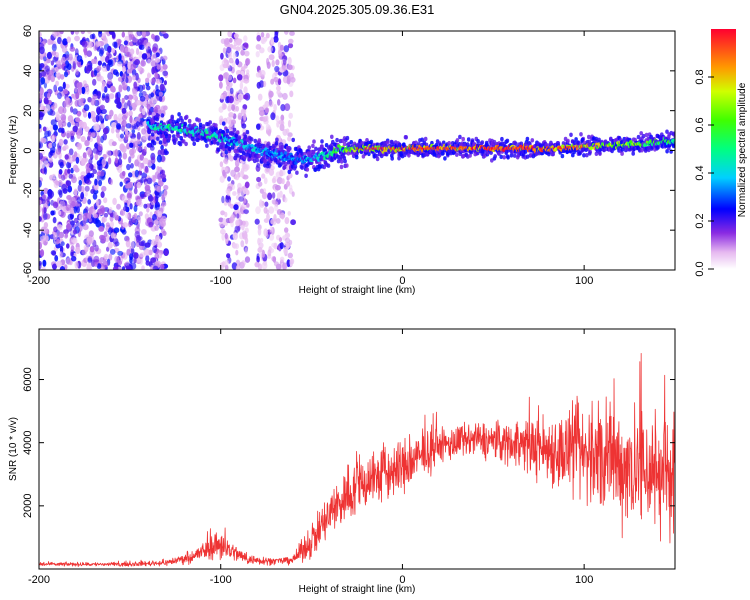 The image size is (750, 600). What do you see at coordinates (395, 148) in the screenshot?
I see `ridge-peak` at bounding box center [395, 148].